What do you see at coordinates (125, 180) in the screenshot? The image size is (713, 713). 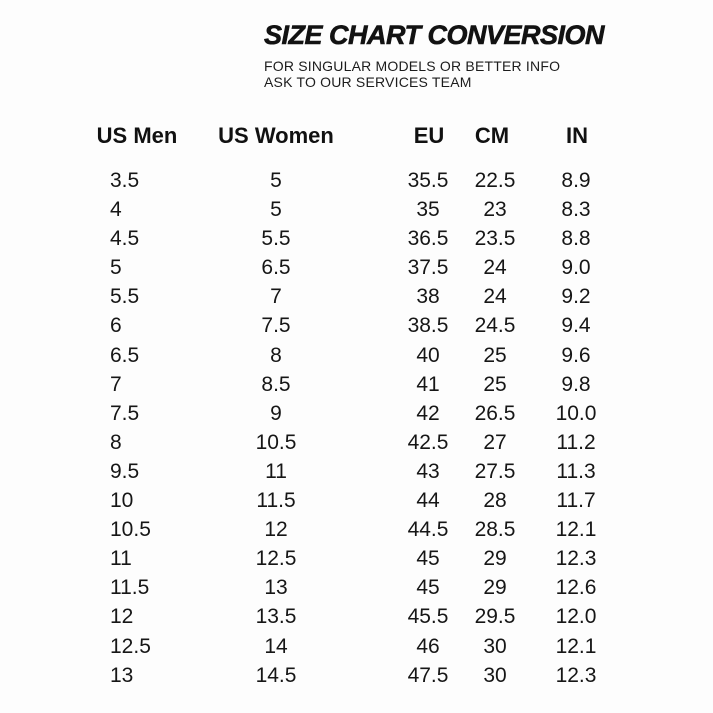 I see `table-cell: 3.5` at bounding box center [125, 180].